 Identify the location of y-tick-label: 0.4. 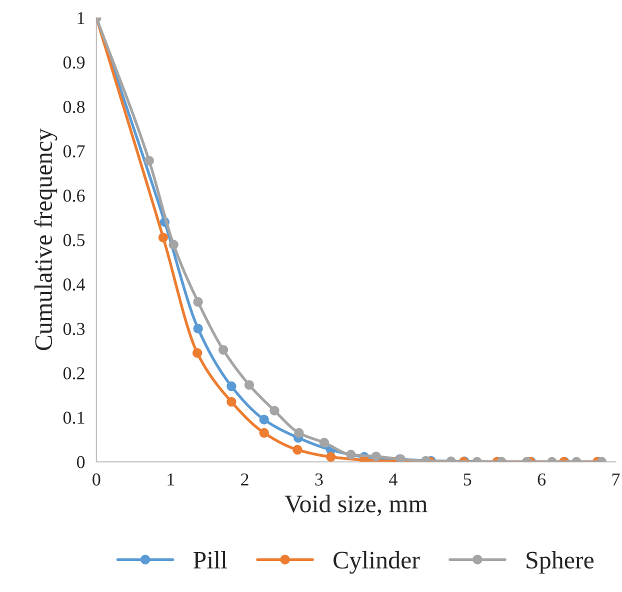
(74, 284).